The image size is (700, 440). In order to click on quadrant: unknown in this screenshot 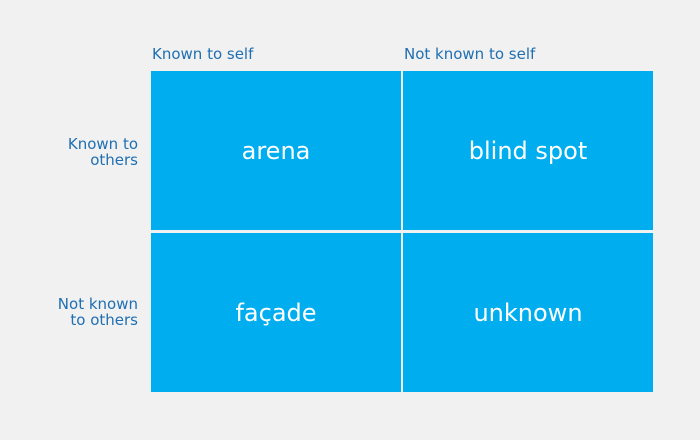, I will do `click(528, 312)`.